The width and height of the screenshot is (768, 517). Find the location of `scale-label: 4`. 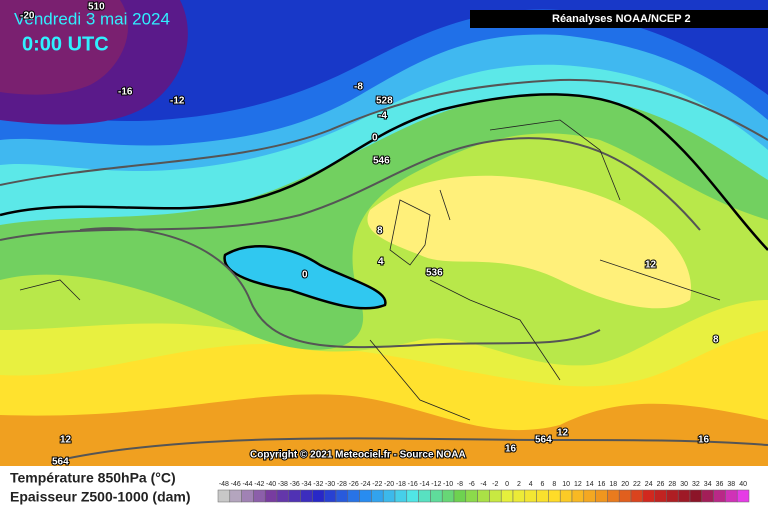

scale-label: 4 is located at coordinates (531, 484).